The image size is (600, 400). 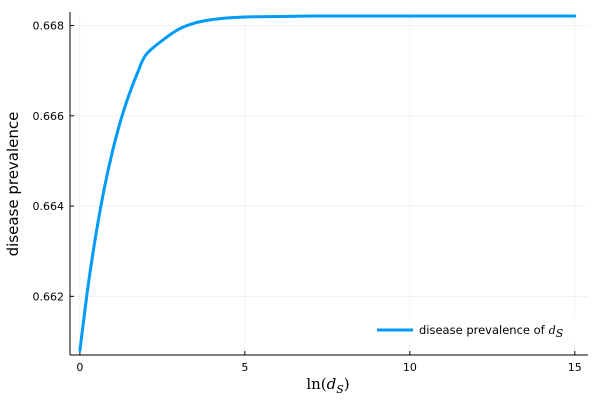 What do you see at coordinates (49, 296) in the screenshot?
I see `y-tick-label: 0.662` at bounding box center [49, 296].